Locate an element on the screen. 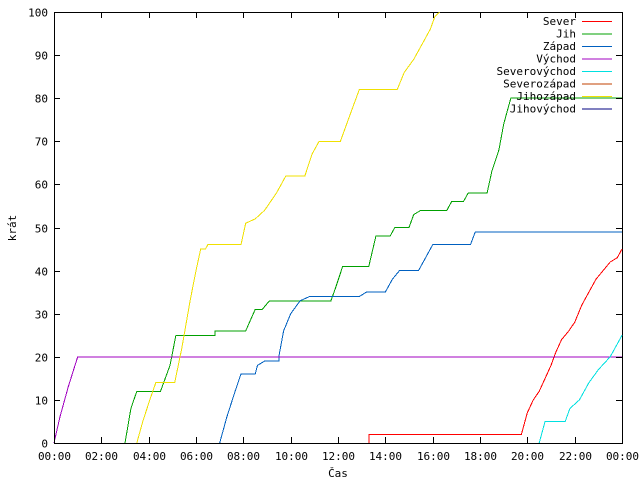 Image resolution: width=640 pixels, height=480 pixels. x-tick-label: 18:00 is located at coordinates (480, 456).